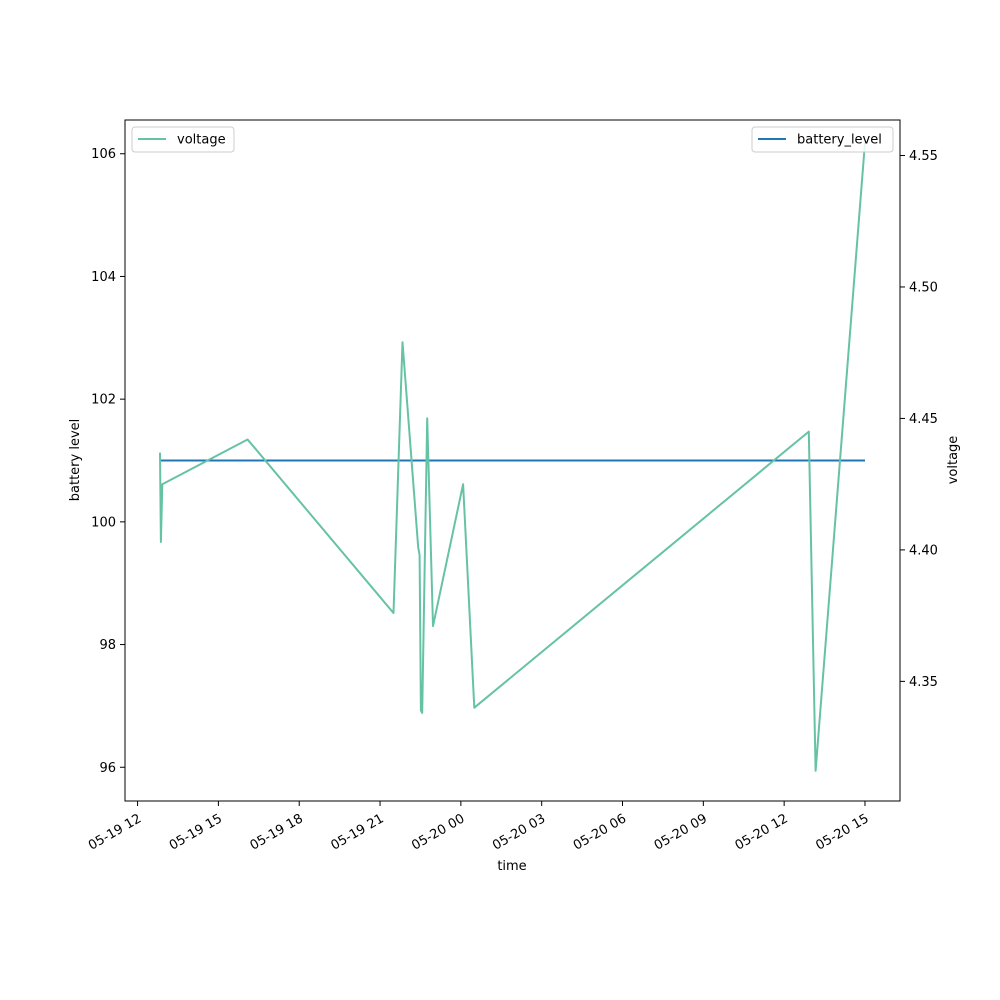 The image size is (1000, 1000). I want to click on right-y-tick-label: 4.35, so click(923, 682).